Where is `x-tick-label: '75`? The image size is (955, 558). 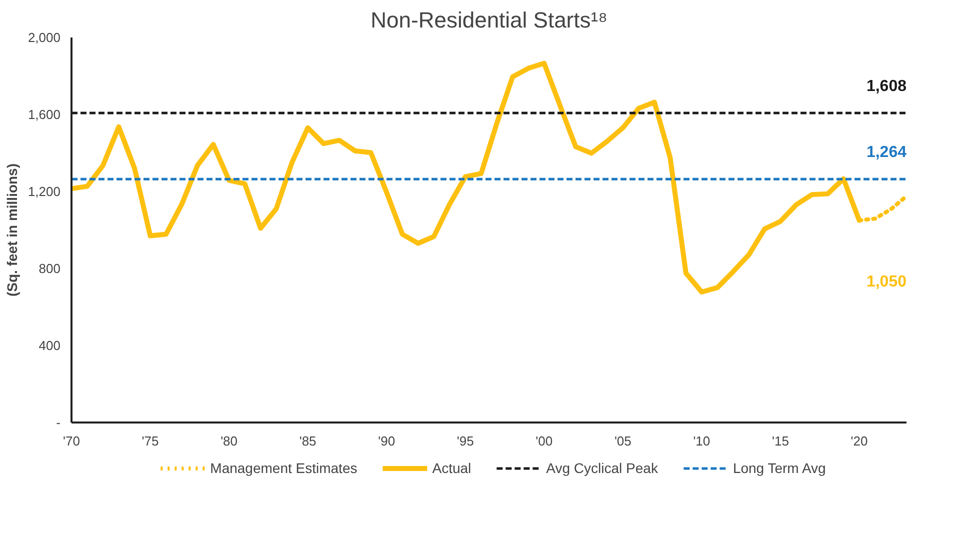 x-tick-label: '75 is located at coordinates (150, 441).